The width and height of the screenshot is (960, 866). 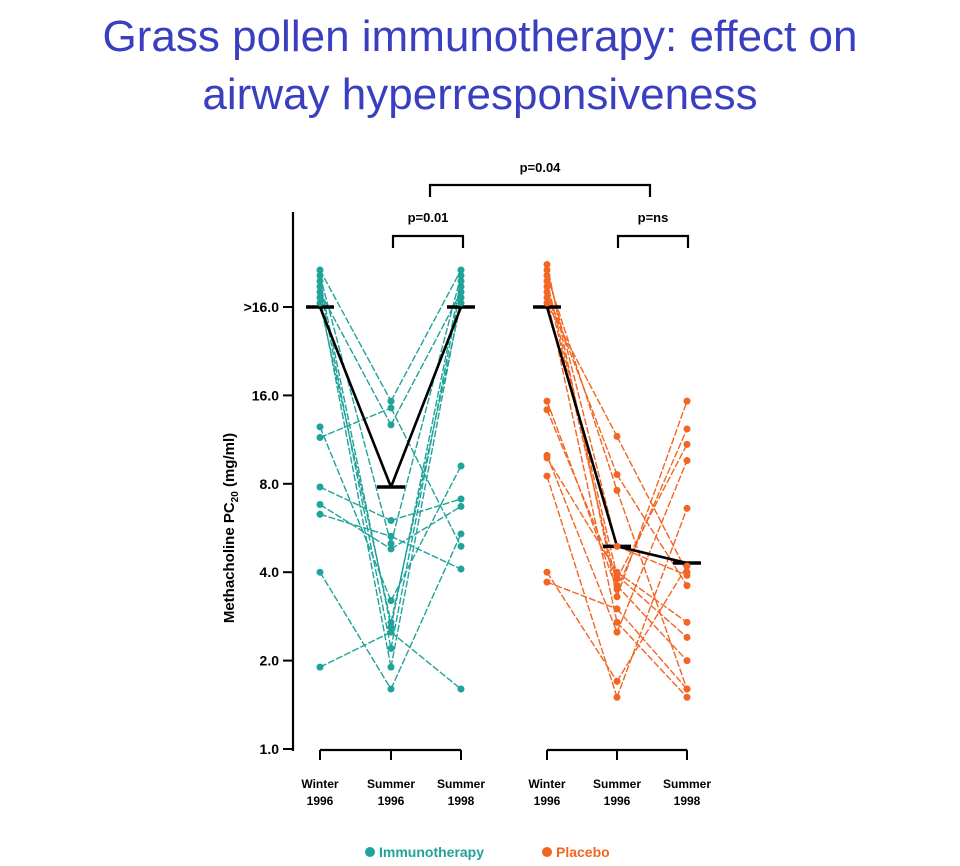 What do you see at coordinates (265, 395) in the screenshot?
I see `y-tick-label: 16.0` at bounding box center [265, 395].